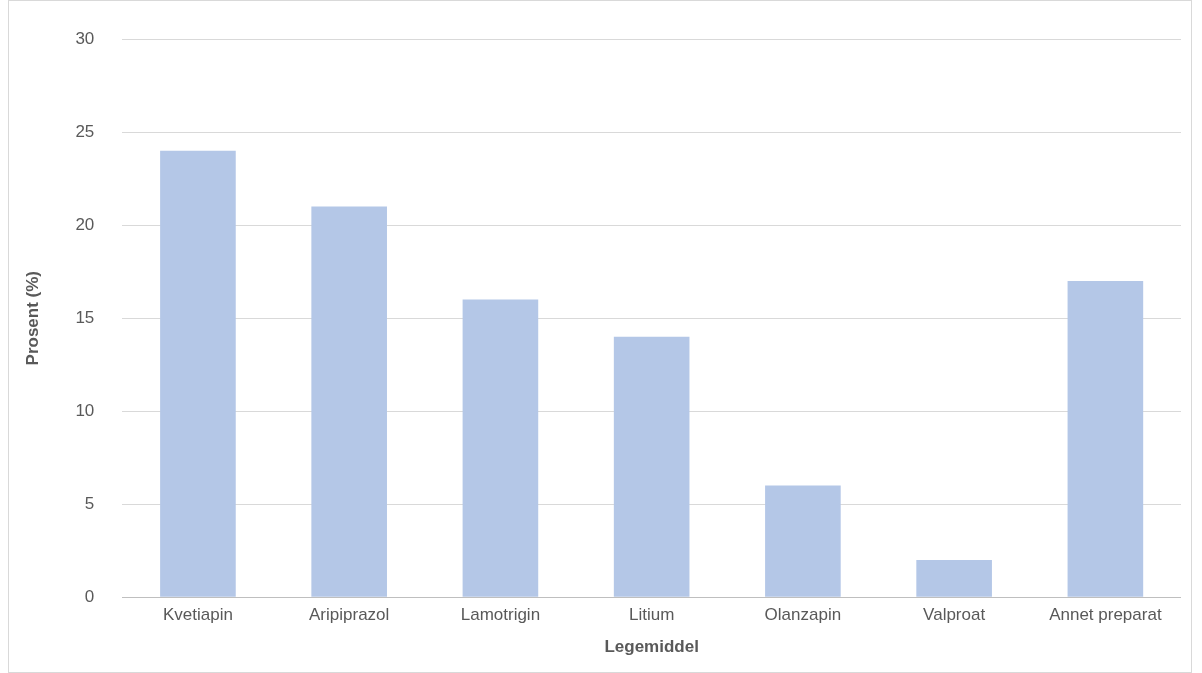  I want to click on x-axis-title: Legemiddel, so click(651, 647).